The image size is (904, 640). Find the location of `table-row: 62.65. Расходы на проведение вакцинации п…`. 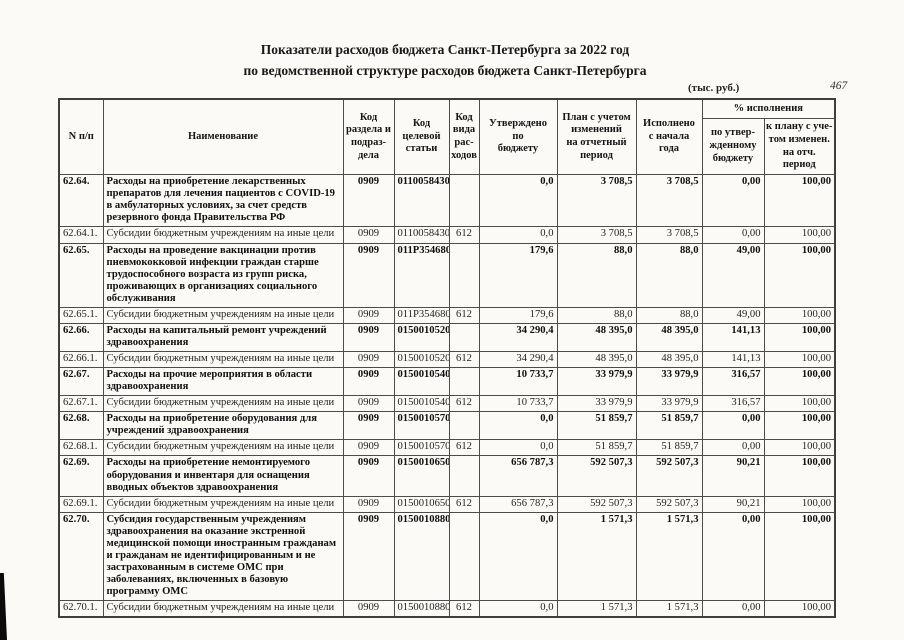

table-row: 62.65. Расходы на проведение вакцинации п… is located at coordinates (447, 275).